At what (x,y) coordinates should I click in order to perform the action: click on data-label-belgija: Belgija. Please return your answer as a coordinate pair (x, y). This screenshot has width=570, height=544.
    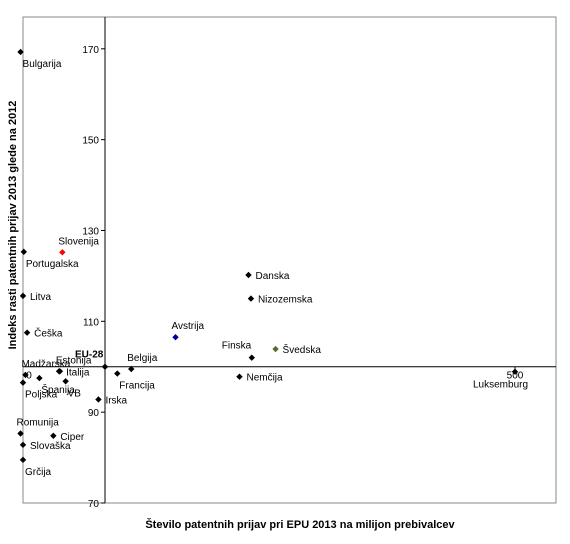
    Looking at the image, I should click on (142, 358).